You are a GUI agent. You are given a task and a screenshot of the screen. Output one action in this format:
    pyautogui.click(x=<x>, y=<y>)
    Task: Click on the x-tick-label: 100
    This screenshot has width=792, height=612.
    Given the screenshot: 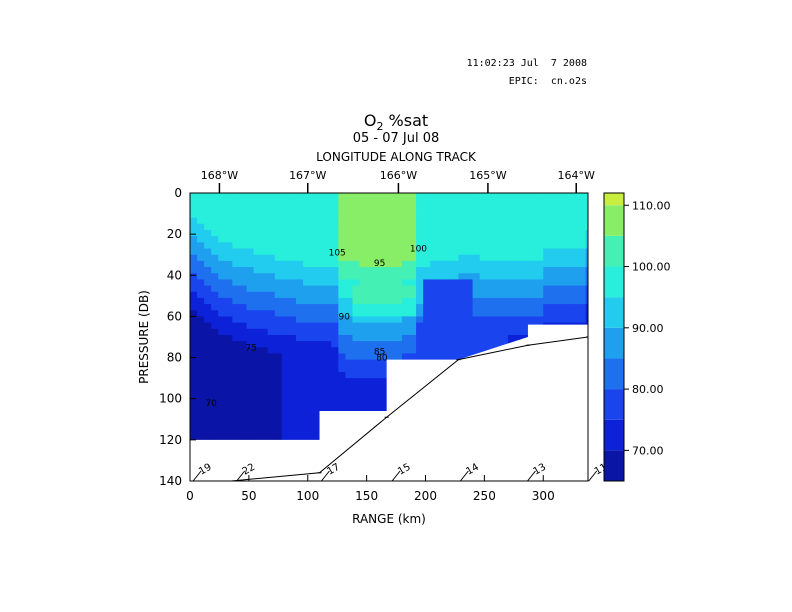 What is the action you would take?
    pyautogui.click(x=307, y=496)
    